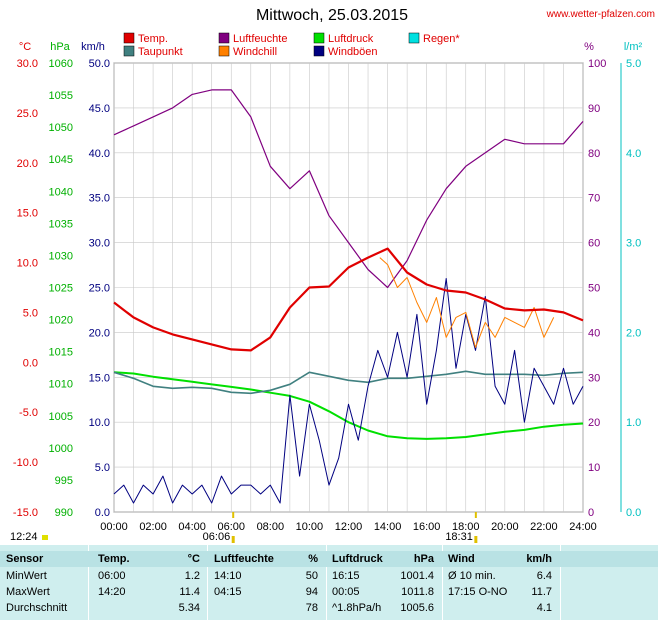 The image size is (658, 620). What do you see at coordinates (310, 527) in the screenshot?
I see `x-tick-5: 10:00` at bounding box center [310, 527].